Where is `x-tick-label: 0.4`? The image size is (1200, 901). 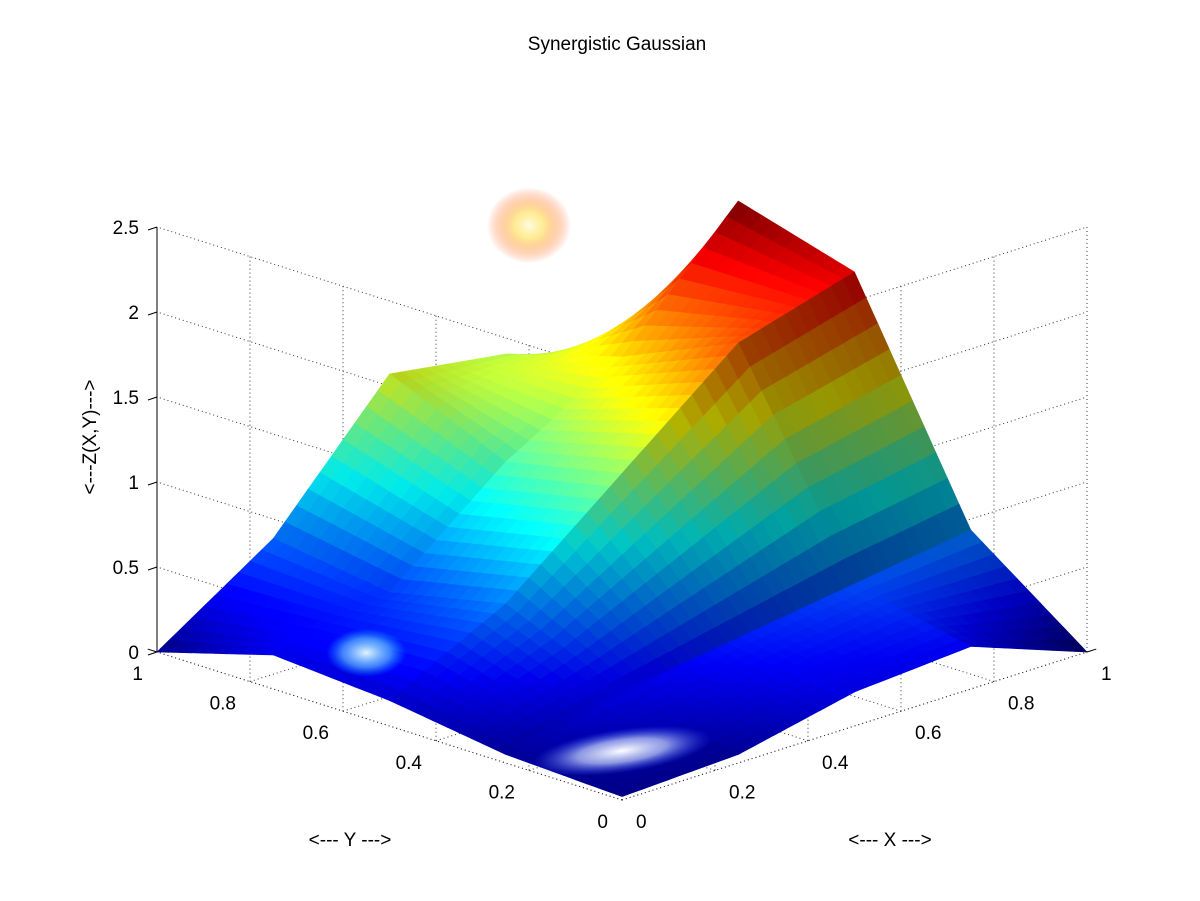
x-tick-label: 0.4 is located at coordinates (835, 763).